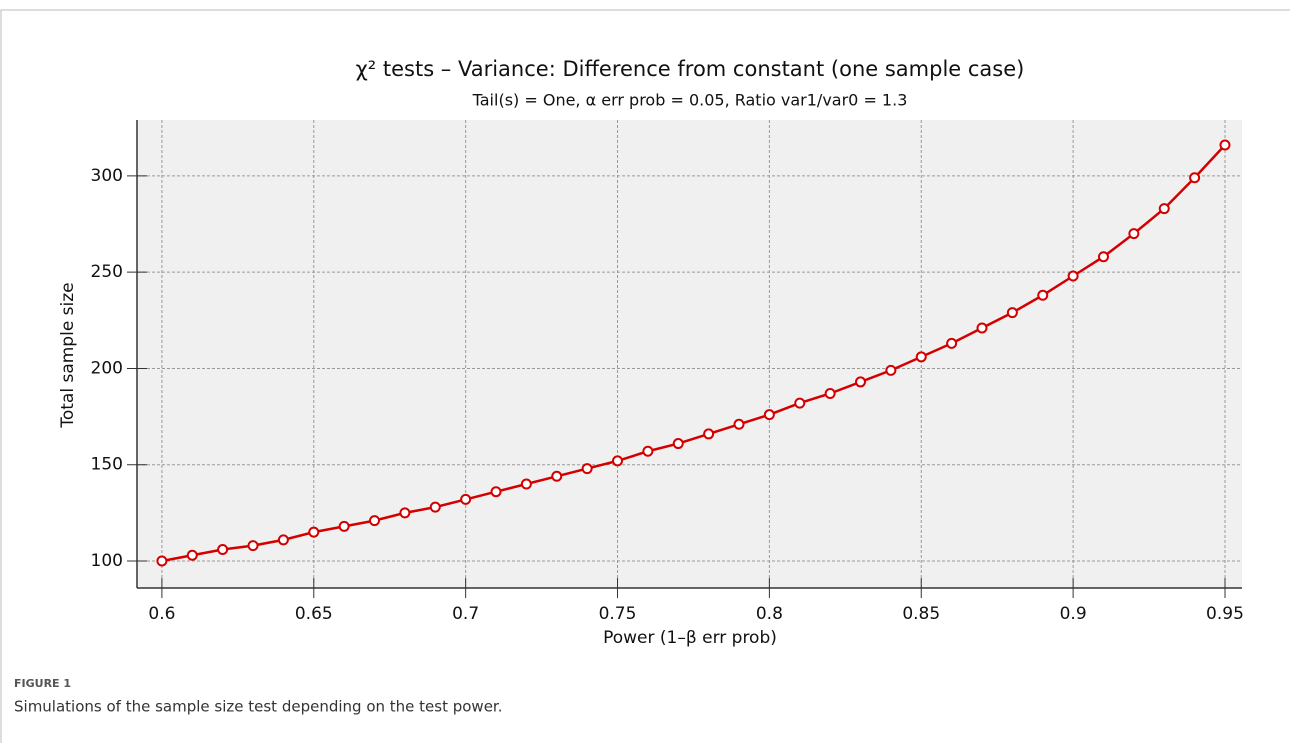 Image resolution: width=1290 pixels, height=743 pixels. I want to click on x-tick-label: 0.6, so click(161, 614).